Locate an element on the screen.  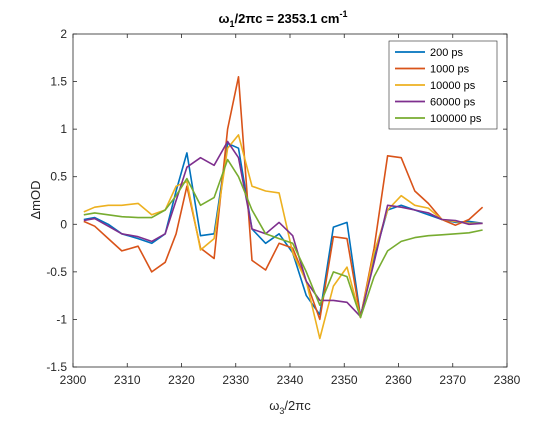
legend-label-1: 1000 ps is located at coordinates (450, 70).